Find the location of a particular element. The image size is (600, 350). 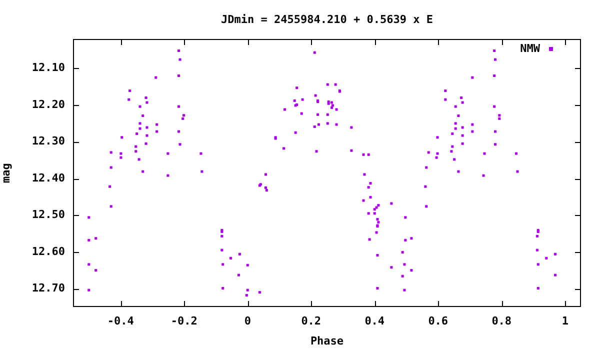

y-tick-label: 12.60 is located at coordinates (48, 251).